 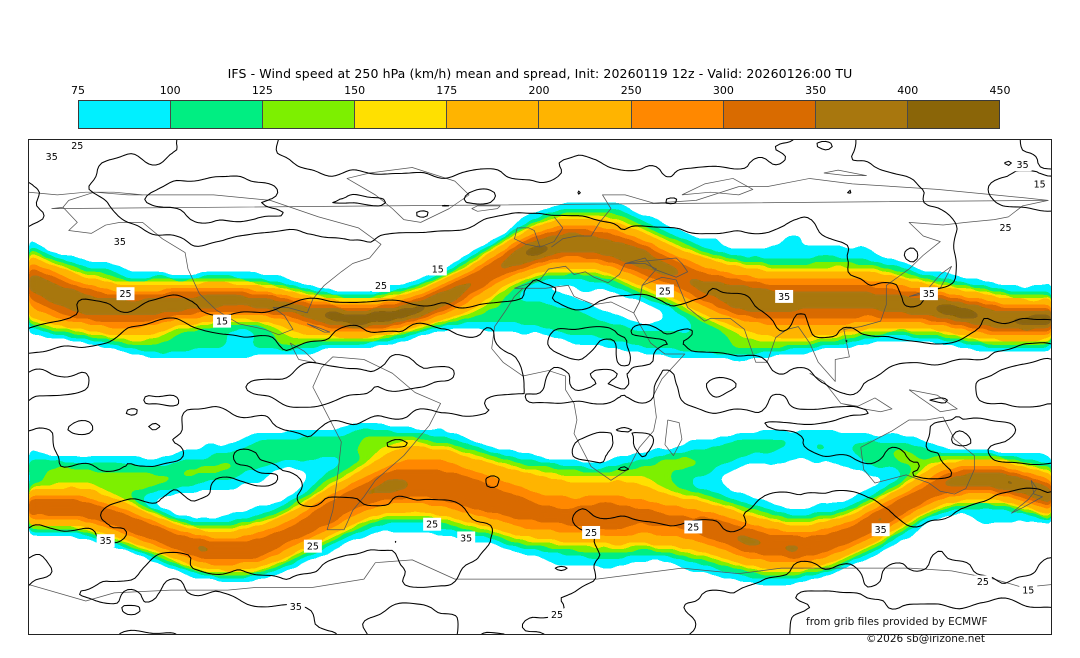 What do you see at coordinates (354, 90) in the screenshot?
I see `colorbar-tick-150: 150` at bounding box center [354, 90].